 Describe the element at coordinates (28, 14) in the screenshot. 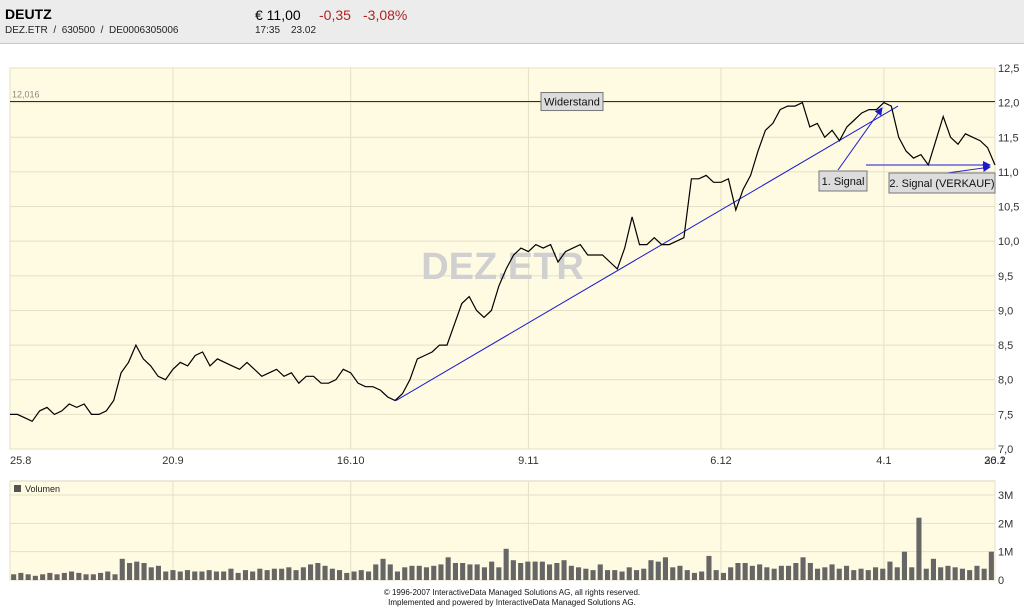

I see `security-name: DEUTZ` at that location.